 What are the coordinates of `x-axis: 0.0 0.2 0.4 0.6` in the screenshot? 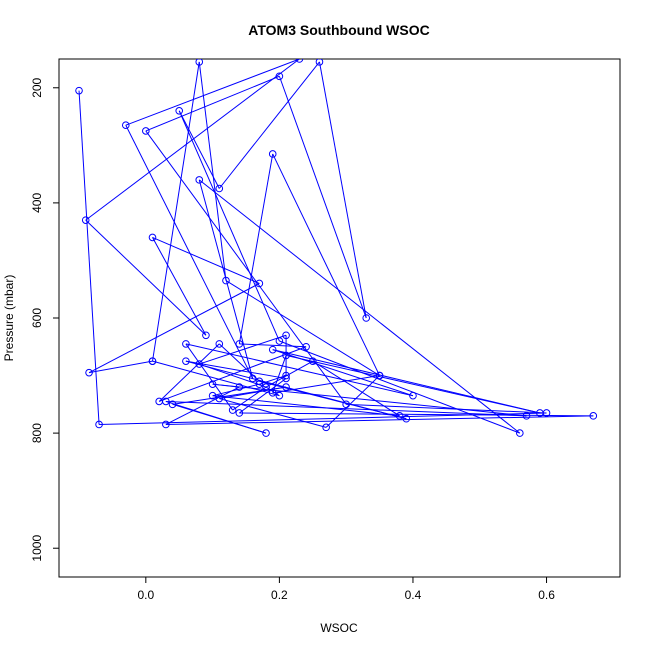 It's located at (346, 589).